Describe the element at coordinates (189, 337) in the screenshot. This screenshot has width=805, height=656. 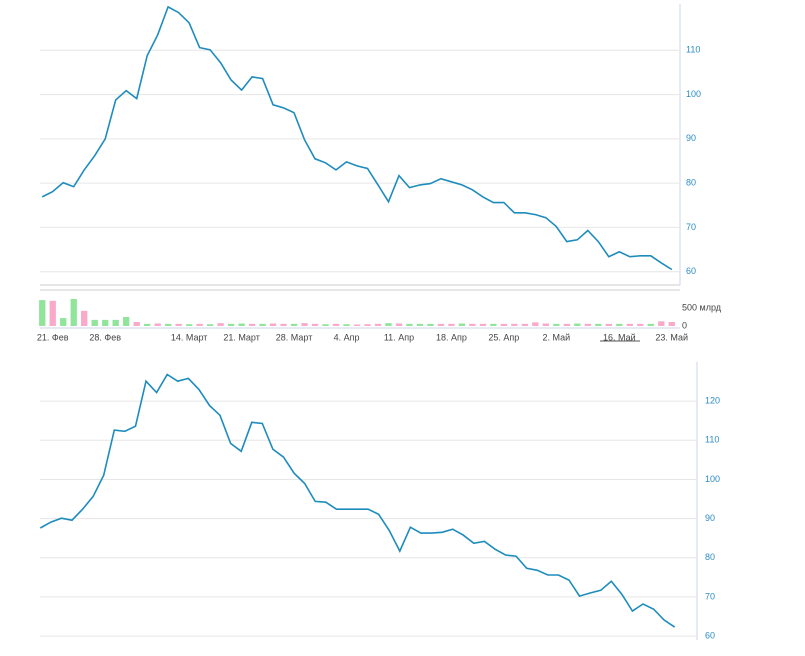
I see `x-tick-label: 14. Март` at that location.